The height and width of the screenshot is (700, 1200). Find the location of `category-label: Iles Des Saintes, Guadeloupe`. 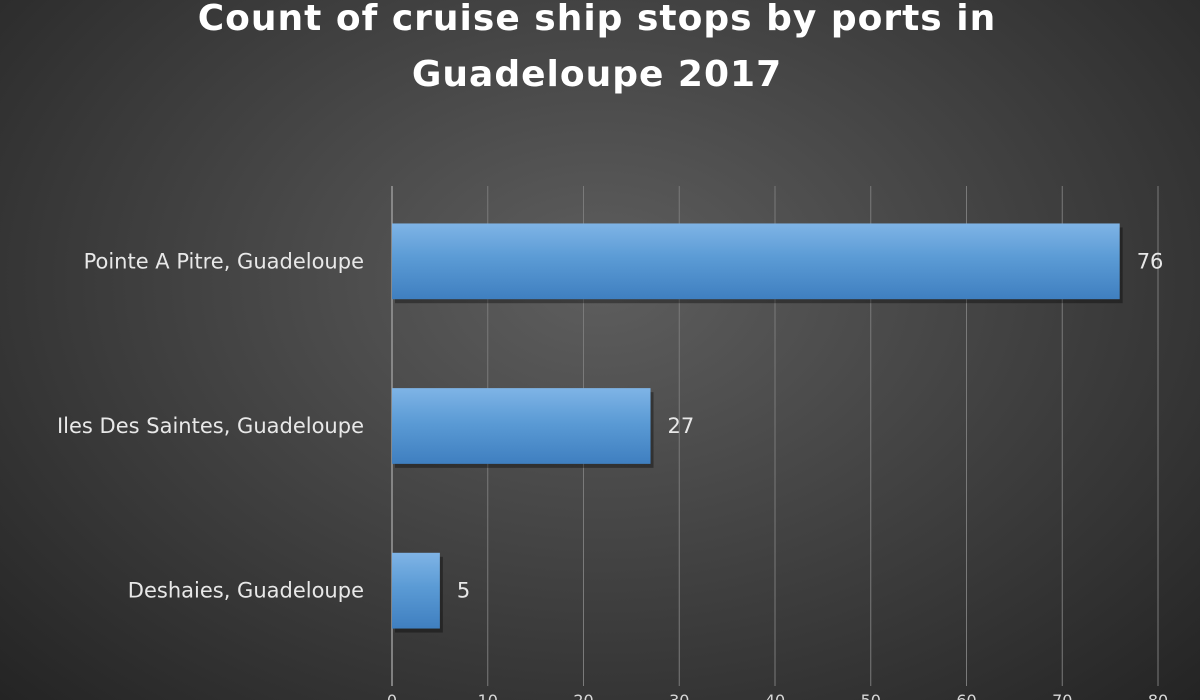

category-label: Iles Des Saintes, Guadeloupe is located at coordinates (210, 426).